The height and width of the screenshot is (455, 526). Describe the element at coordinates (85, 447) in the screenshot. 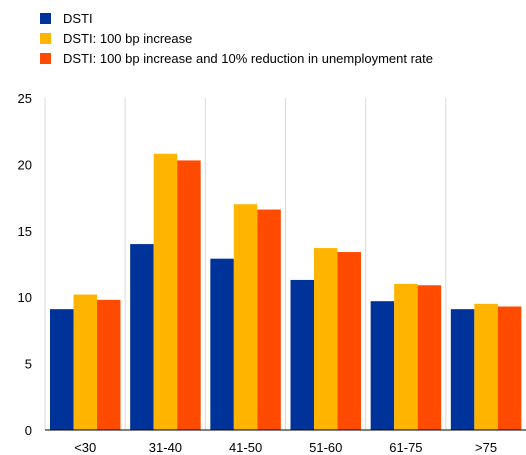

I see `x-tick-label: <30` at that location.